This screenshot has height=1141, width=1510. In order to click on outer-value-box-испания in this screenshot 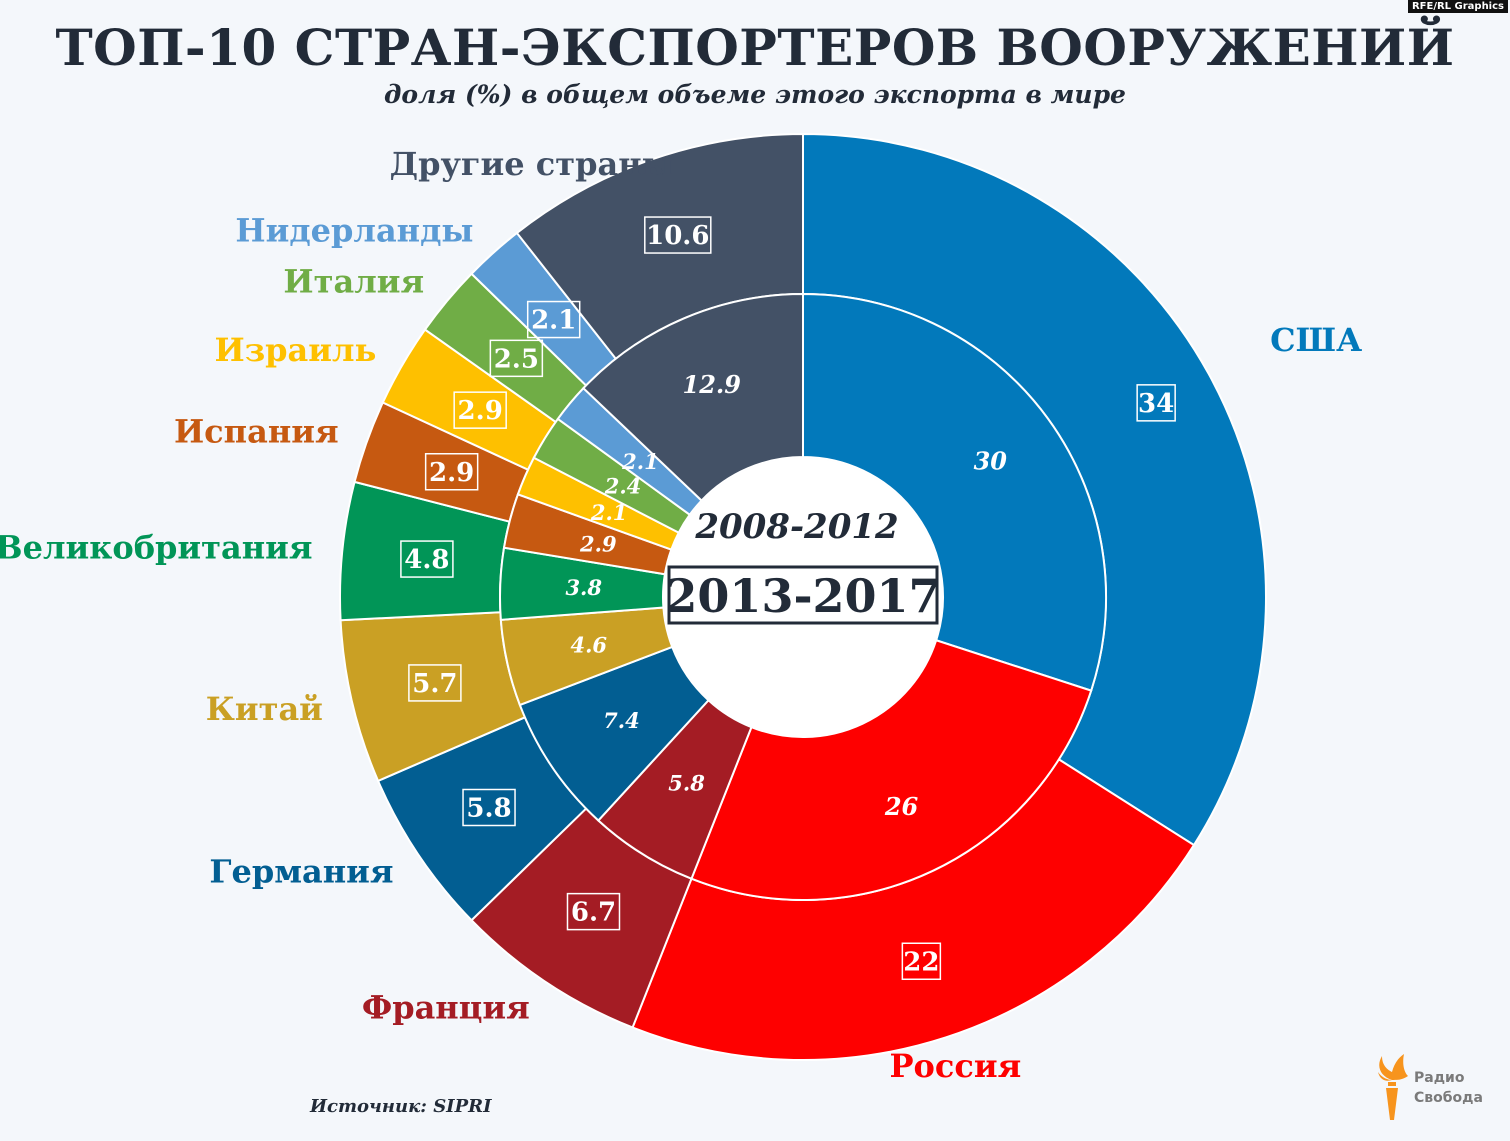, I will do `click(451, 472)`.